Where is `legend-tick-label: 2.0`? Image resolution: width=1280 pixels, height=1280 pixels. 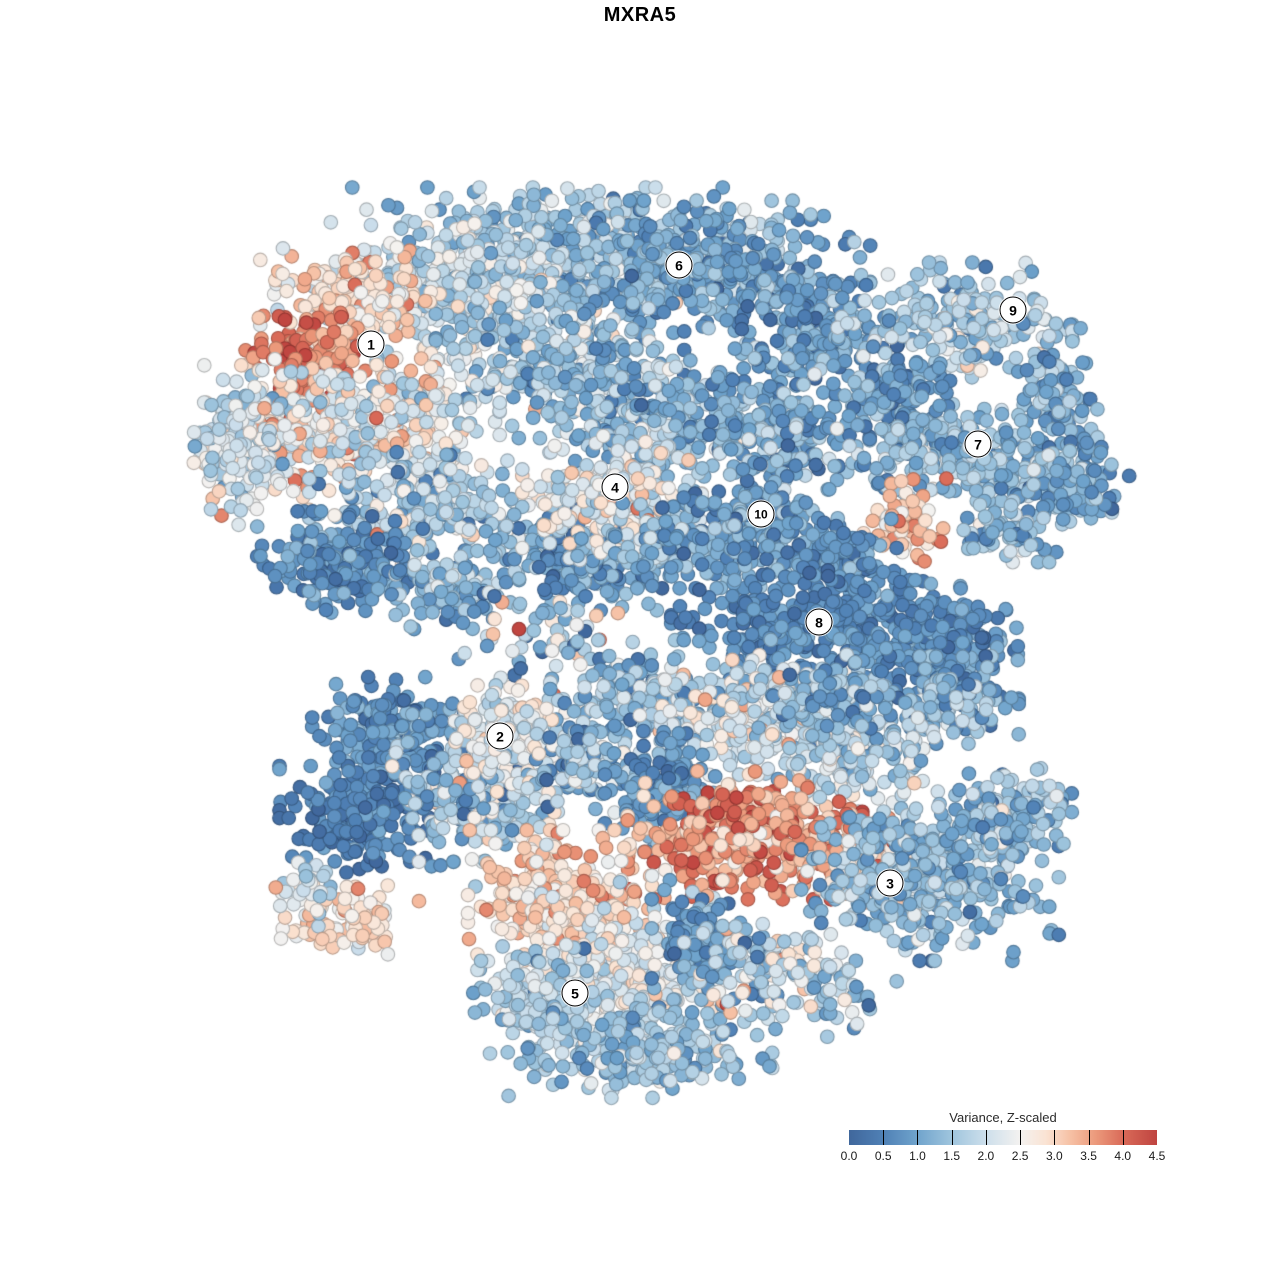
legend-tick-label: 2.0 is located at coordinates (986, 1156).